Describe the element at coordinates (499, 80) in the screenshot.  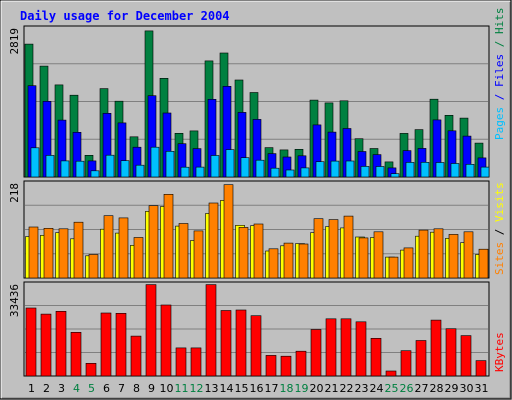
I see `legend-files: / Files` at that location.